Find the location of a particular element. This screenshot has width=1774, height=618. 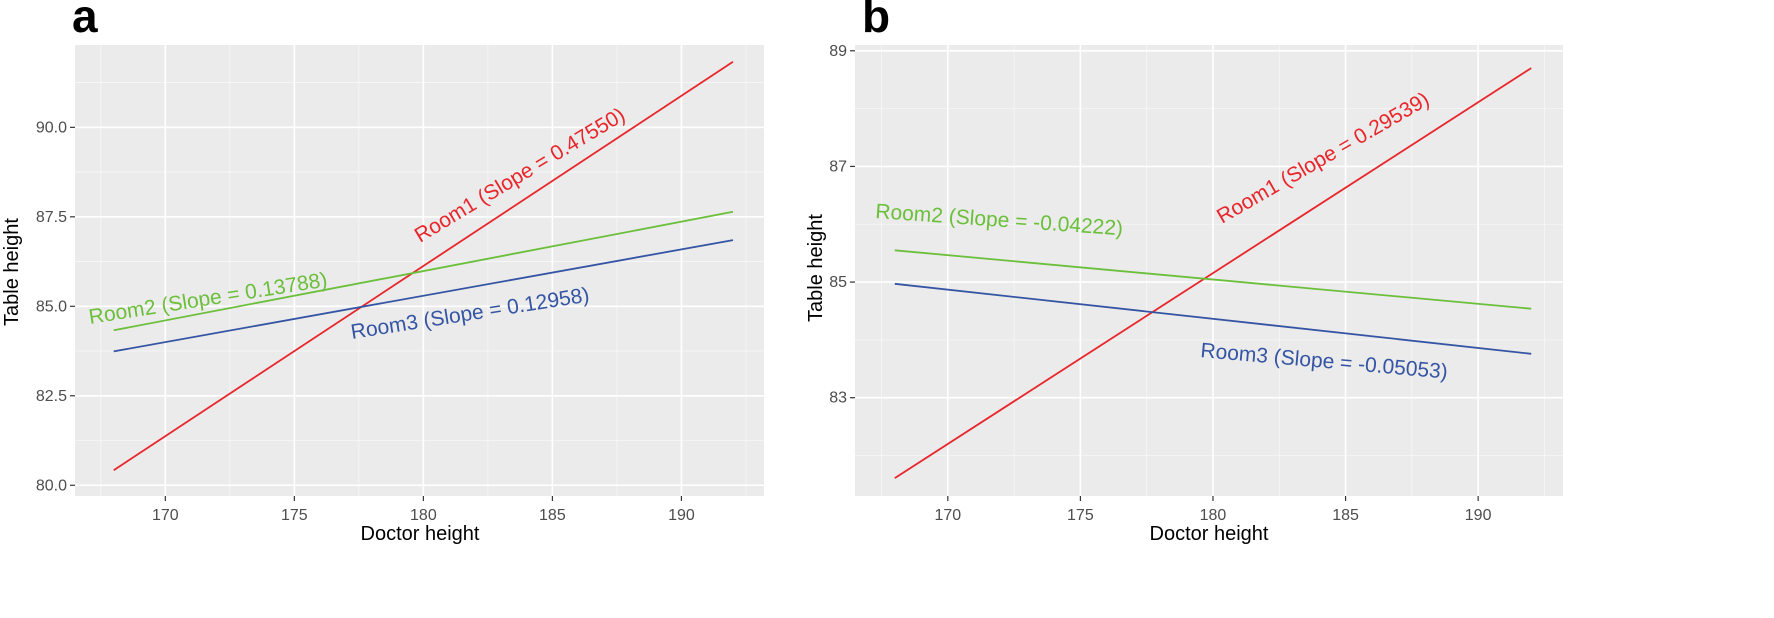

panel-a-line-room2 is located at coordinates (423, 271).